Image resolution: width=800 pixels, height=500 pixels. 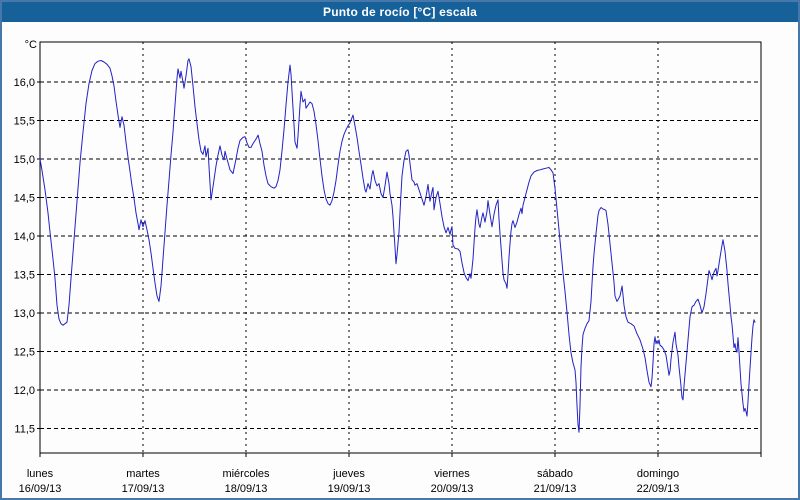 I want to click on y-tick-label: 15,5, so click(x=24, y=122).